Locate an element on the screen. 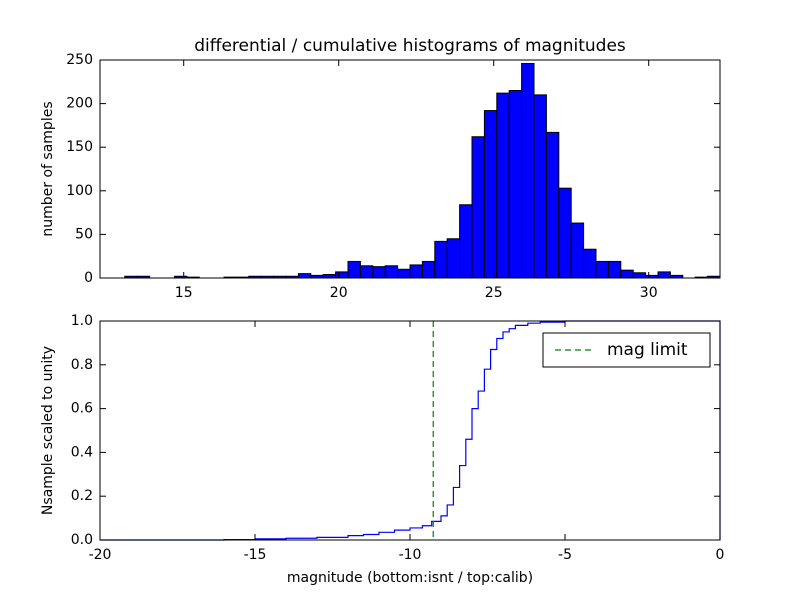 The image size is (800, 600). y-tick-label: 100 is located at coordinates (79, 191).